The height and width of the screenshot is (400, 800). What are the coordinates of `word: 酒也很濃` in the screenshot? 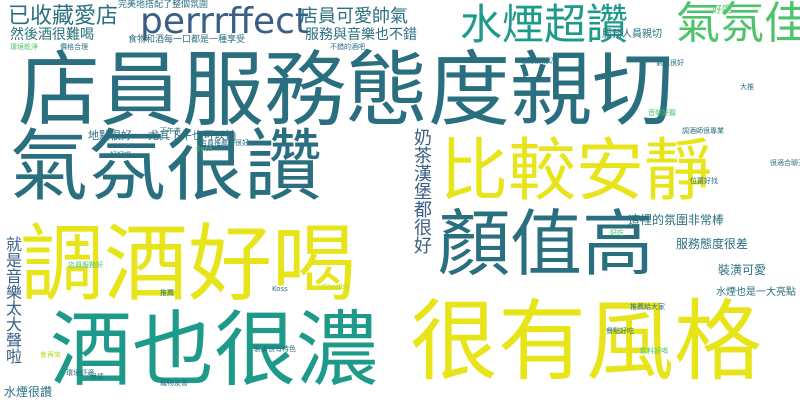 It's located at (214, 350).